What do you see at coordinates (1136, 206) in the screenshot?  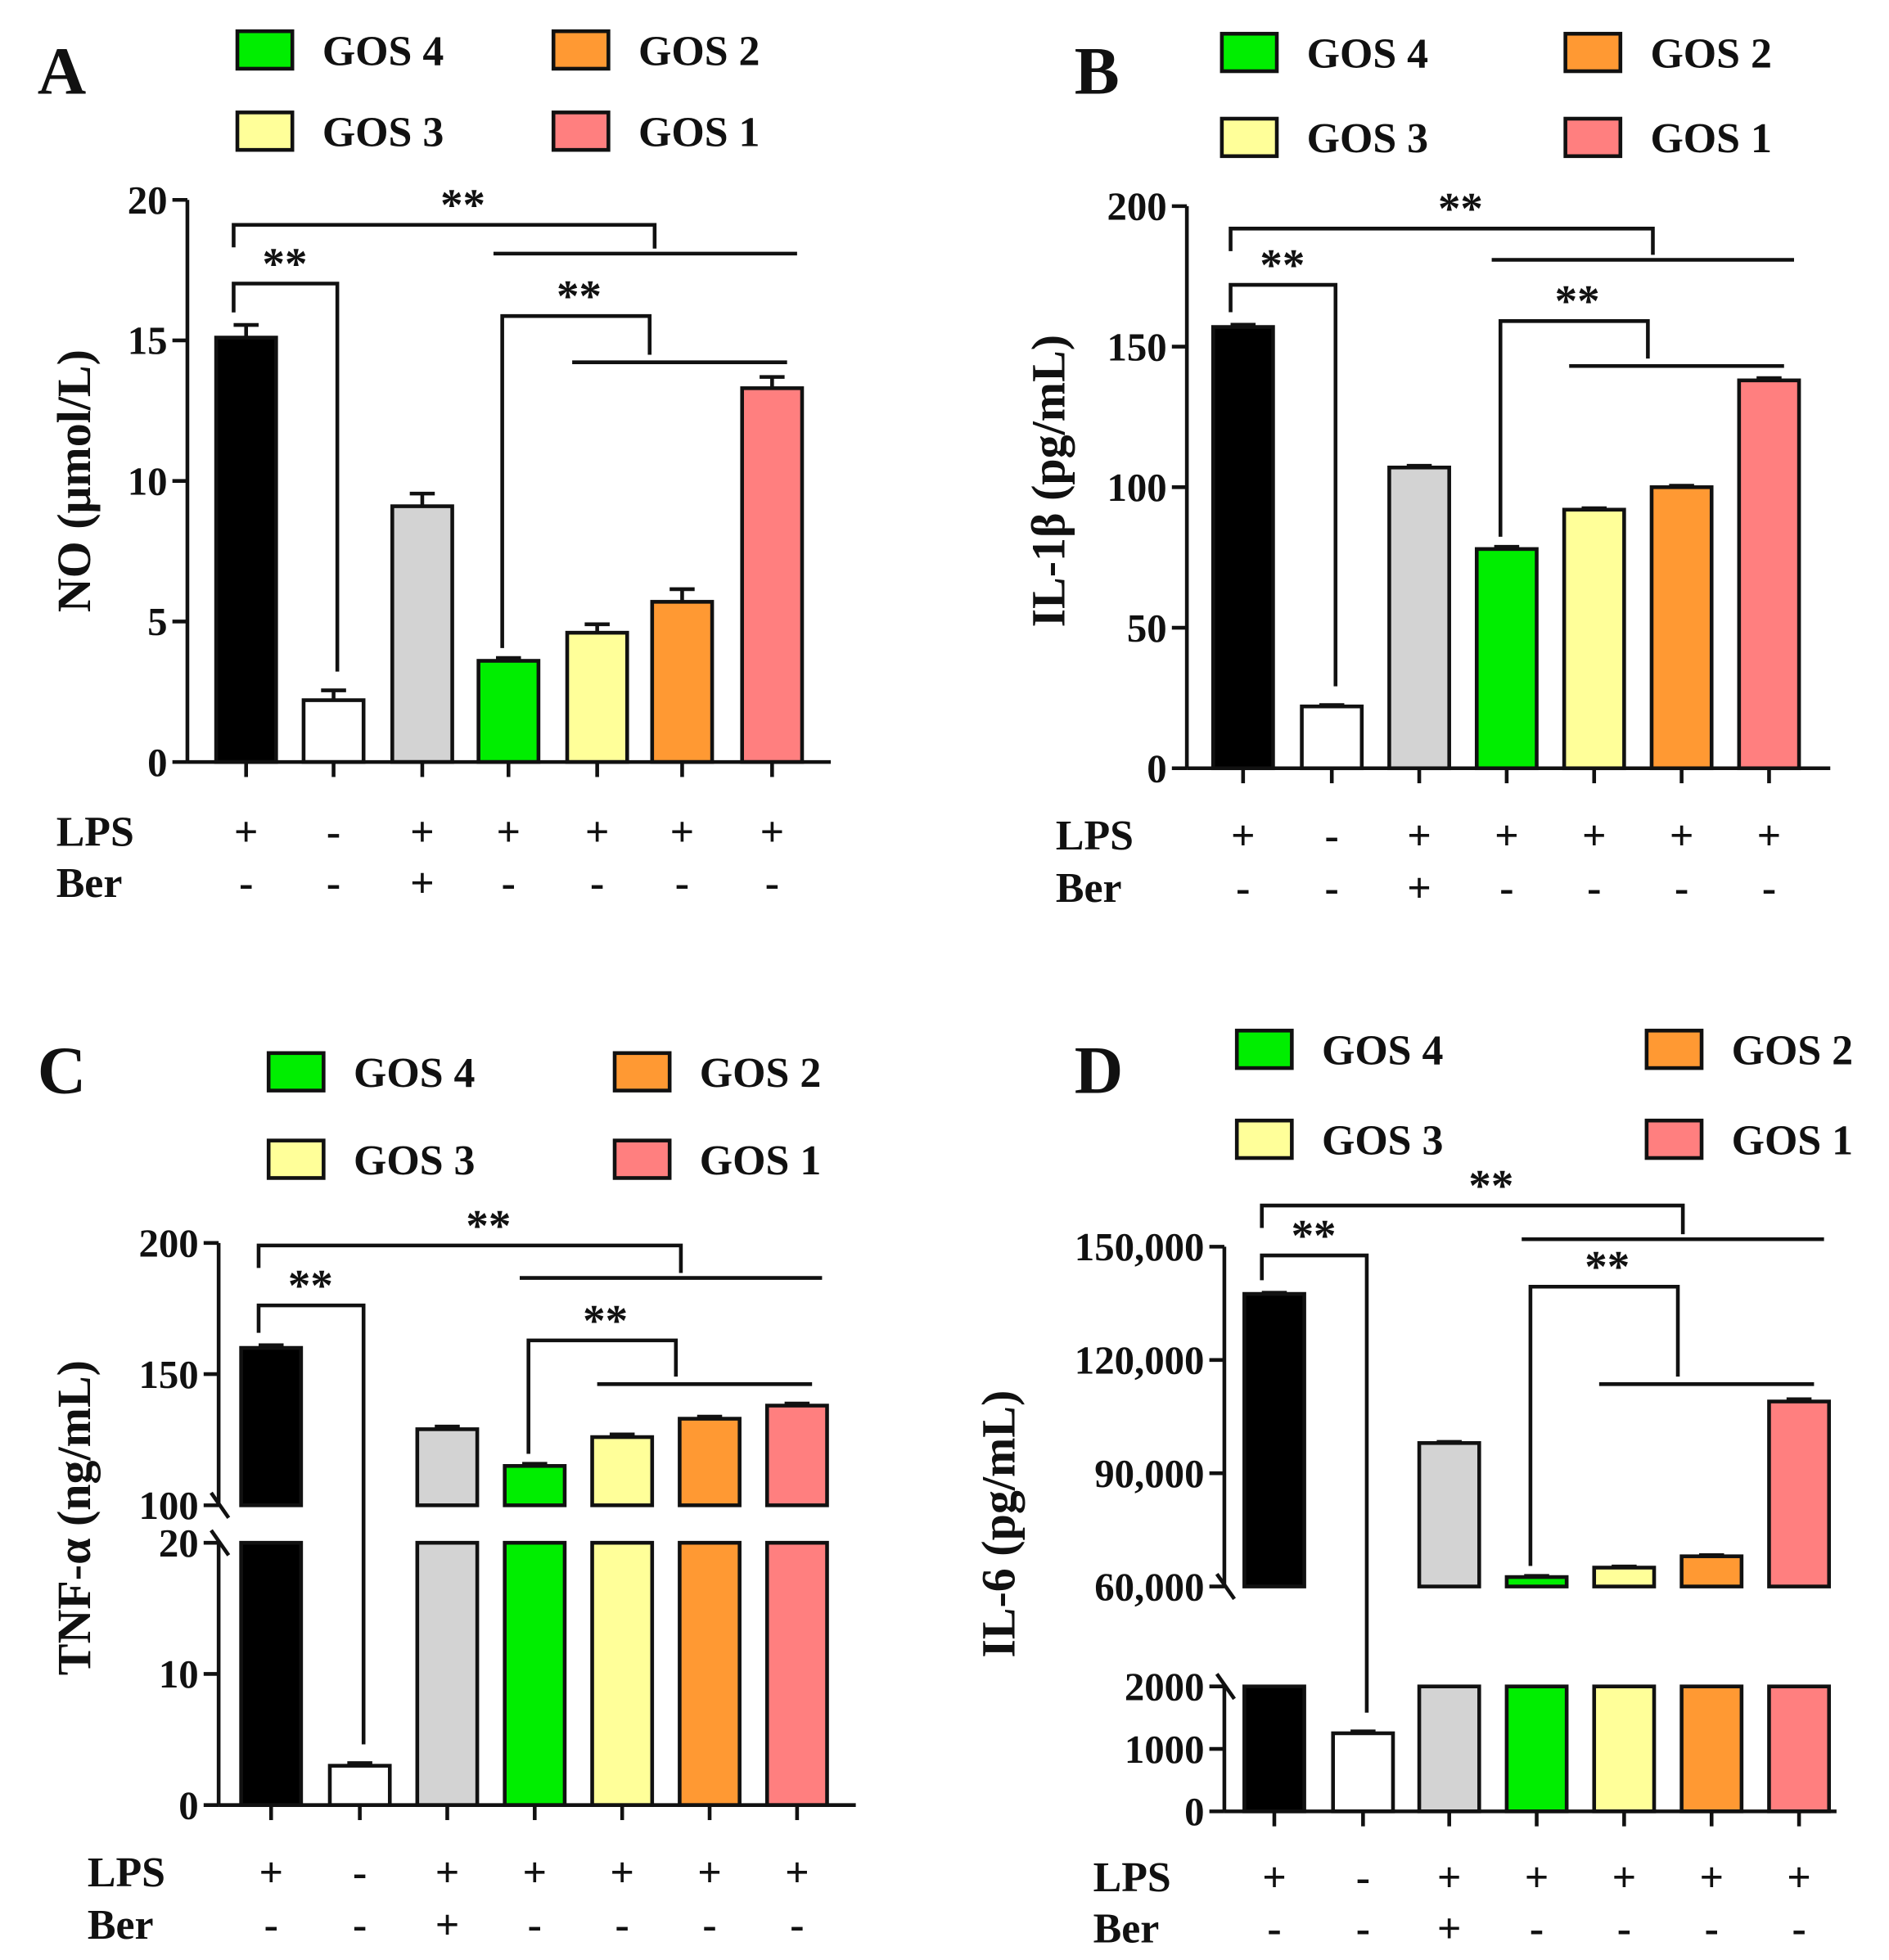 I see `y-tick-label: 200` at bounding box center [1136, 206].